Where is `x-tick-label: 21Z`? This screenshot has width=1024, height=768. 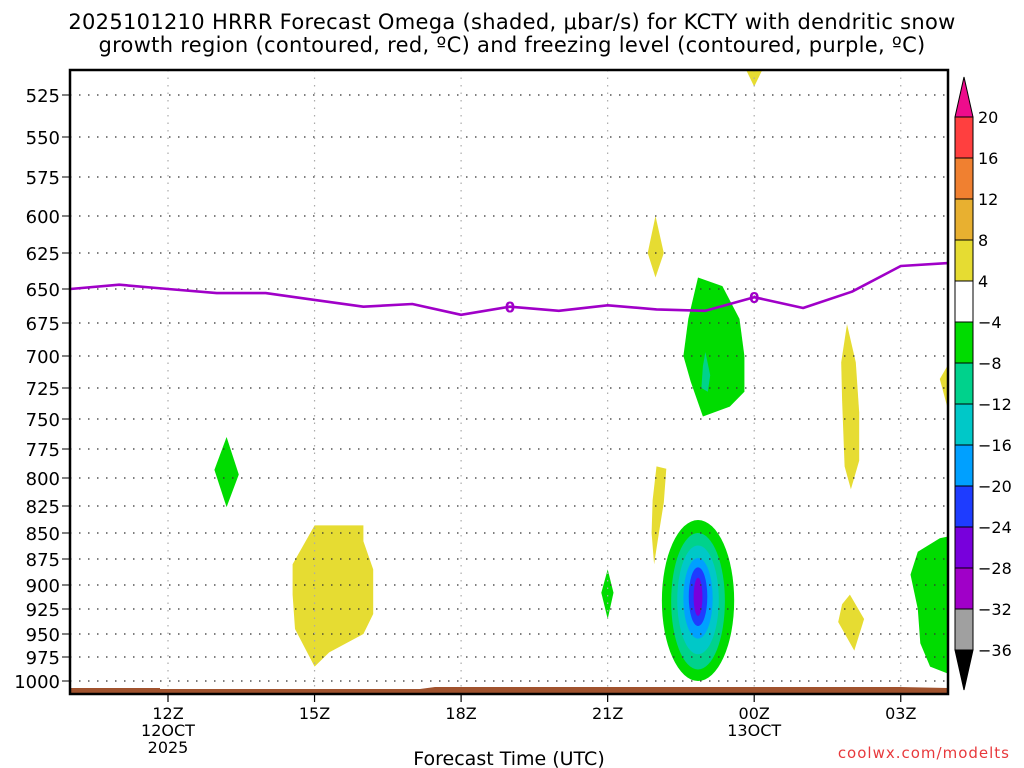
x-tick-label: 21Z is located at coordinates (607, 713).